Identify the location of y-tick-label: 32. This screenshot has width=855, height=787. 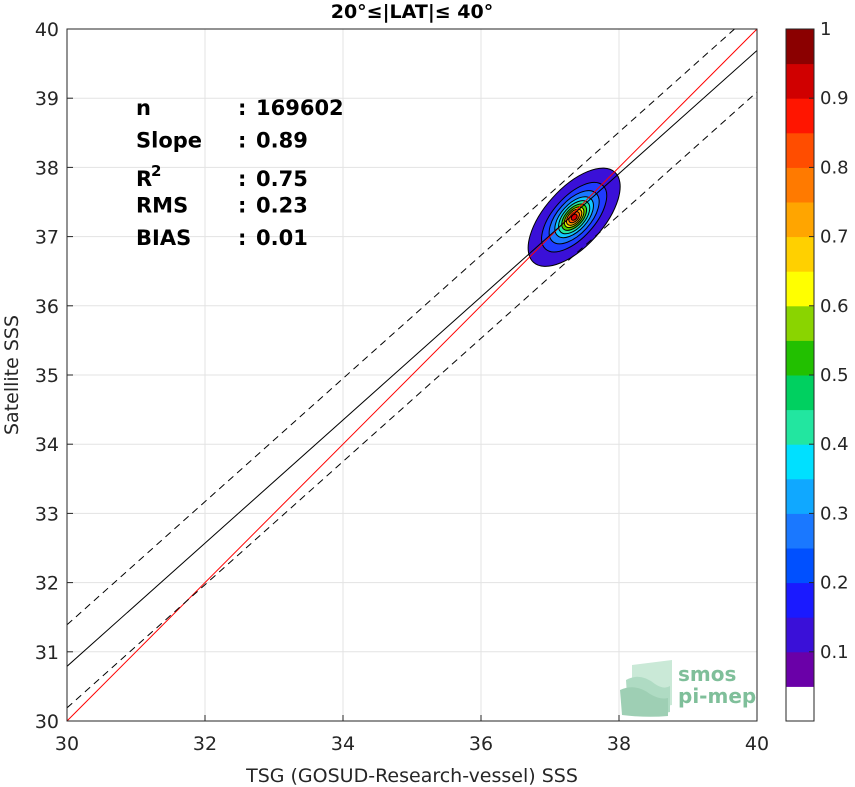
(47, 584).